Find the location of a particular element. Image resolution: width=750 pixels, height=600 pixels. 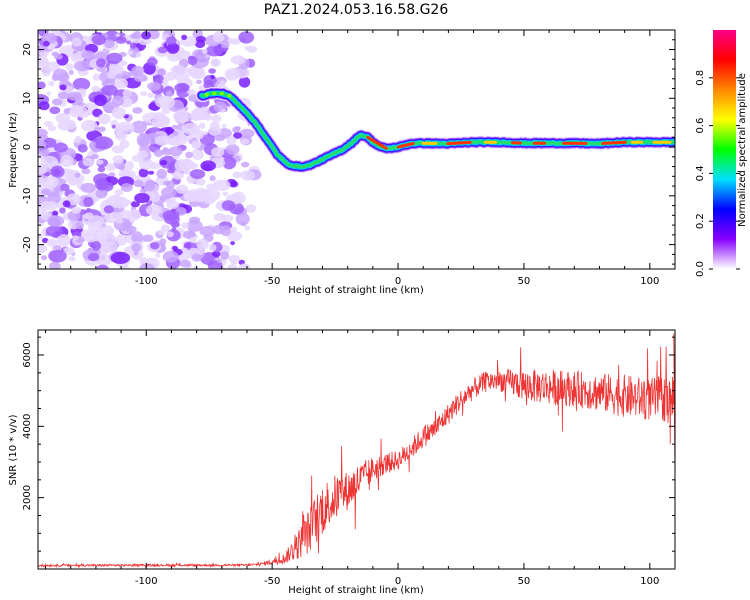

ridge-peak is located at coordinates (614, 142).